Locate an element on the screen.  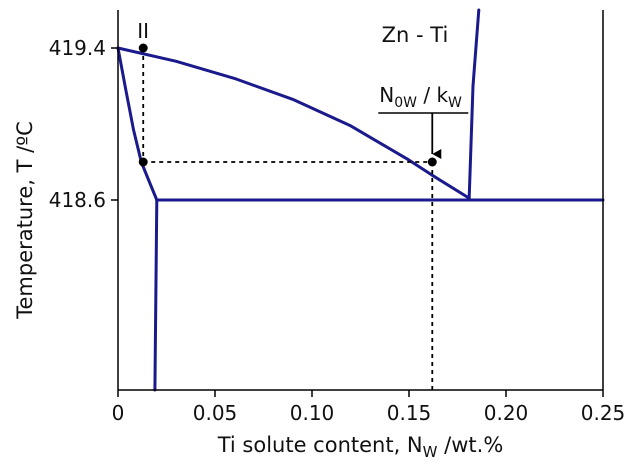
y-tick-label-1: 419.4 is located at coordinates (77, 48).